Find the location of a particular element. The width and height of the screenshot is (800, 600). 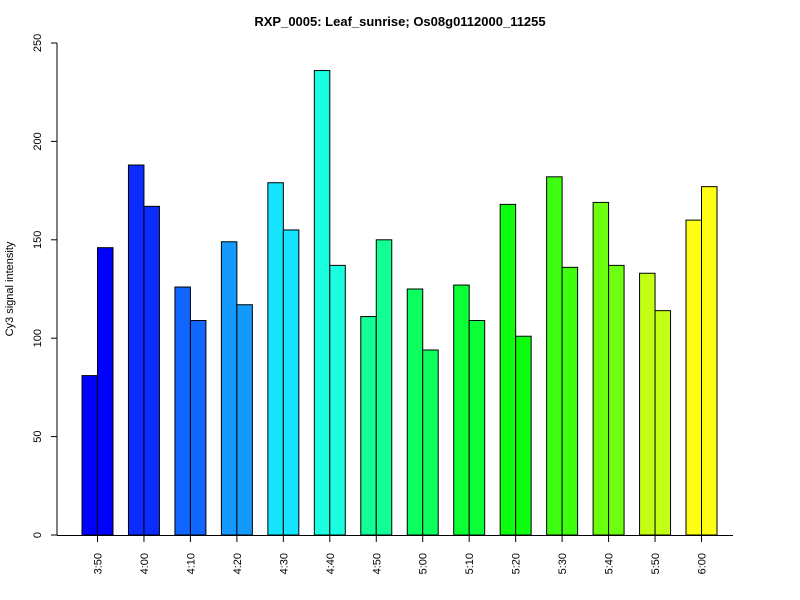

y-tick-label: 100 is located at coordinates (38, 338).